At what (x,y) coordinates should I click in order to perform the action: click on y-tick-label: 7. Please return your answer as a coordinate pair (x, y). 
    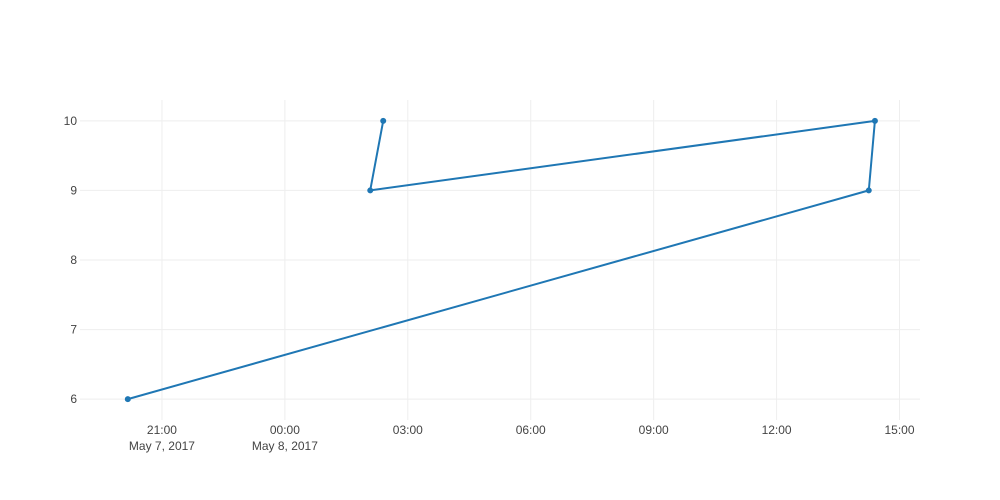
    Looking at the image, I should click on (73, 330).